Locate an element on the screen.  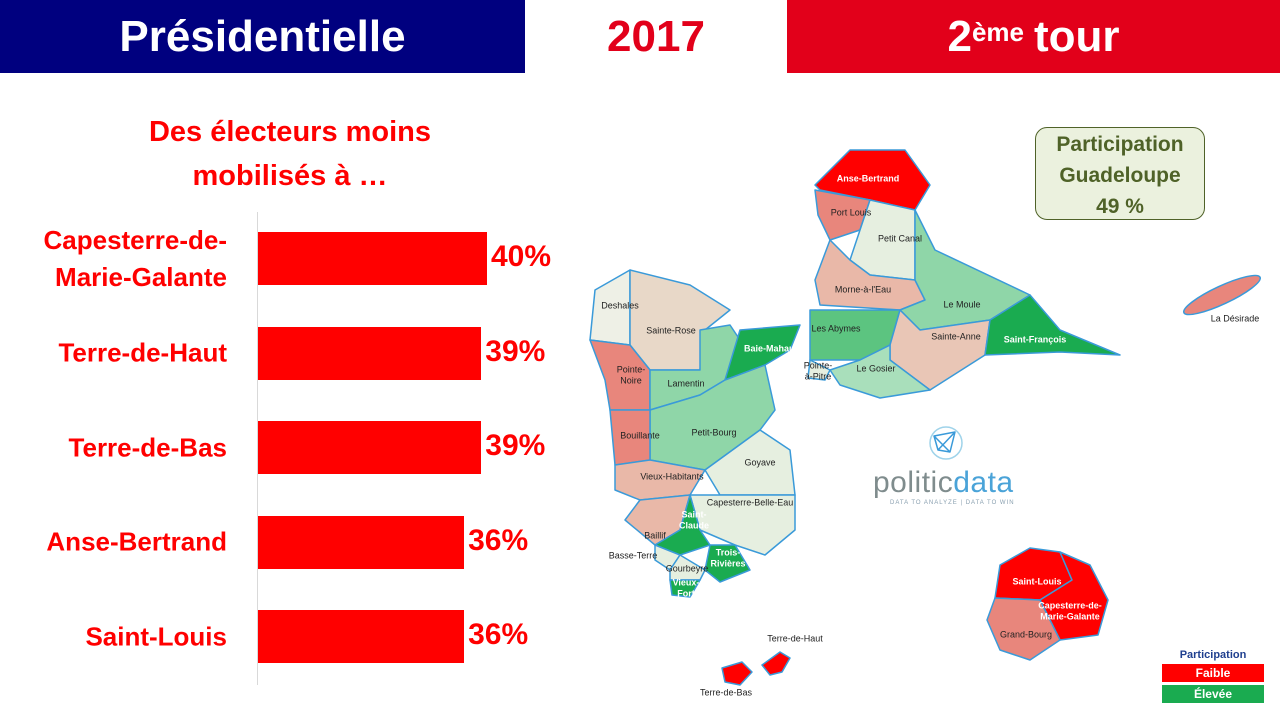
commune-label: Fort is located at coordinates (686, 593).